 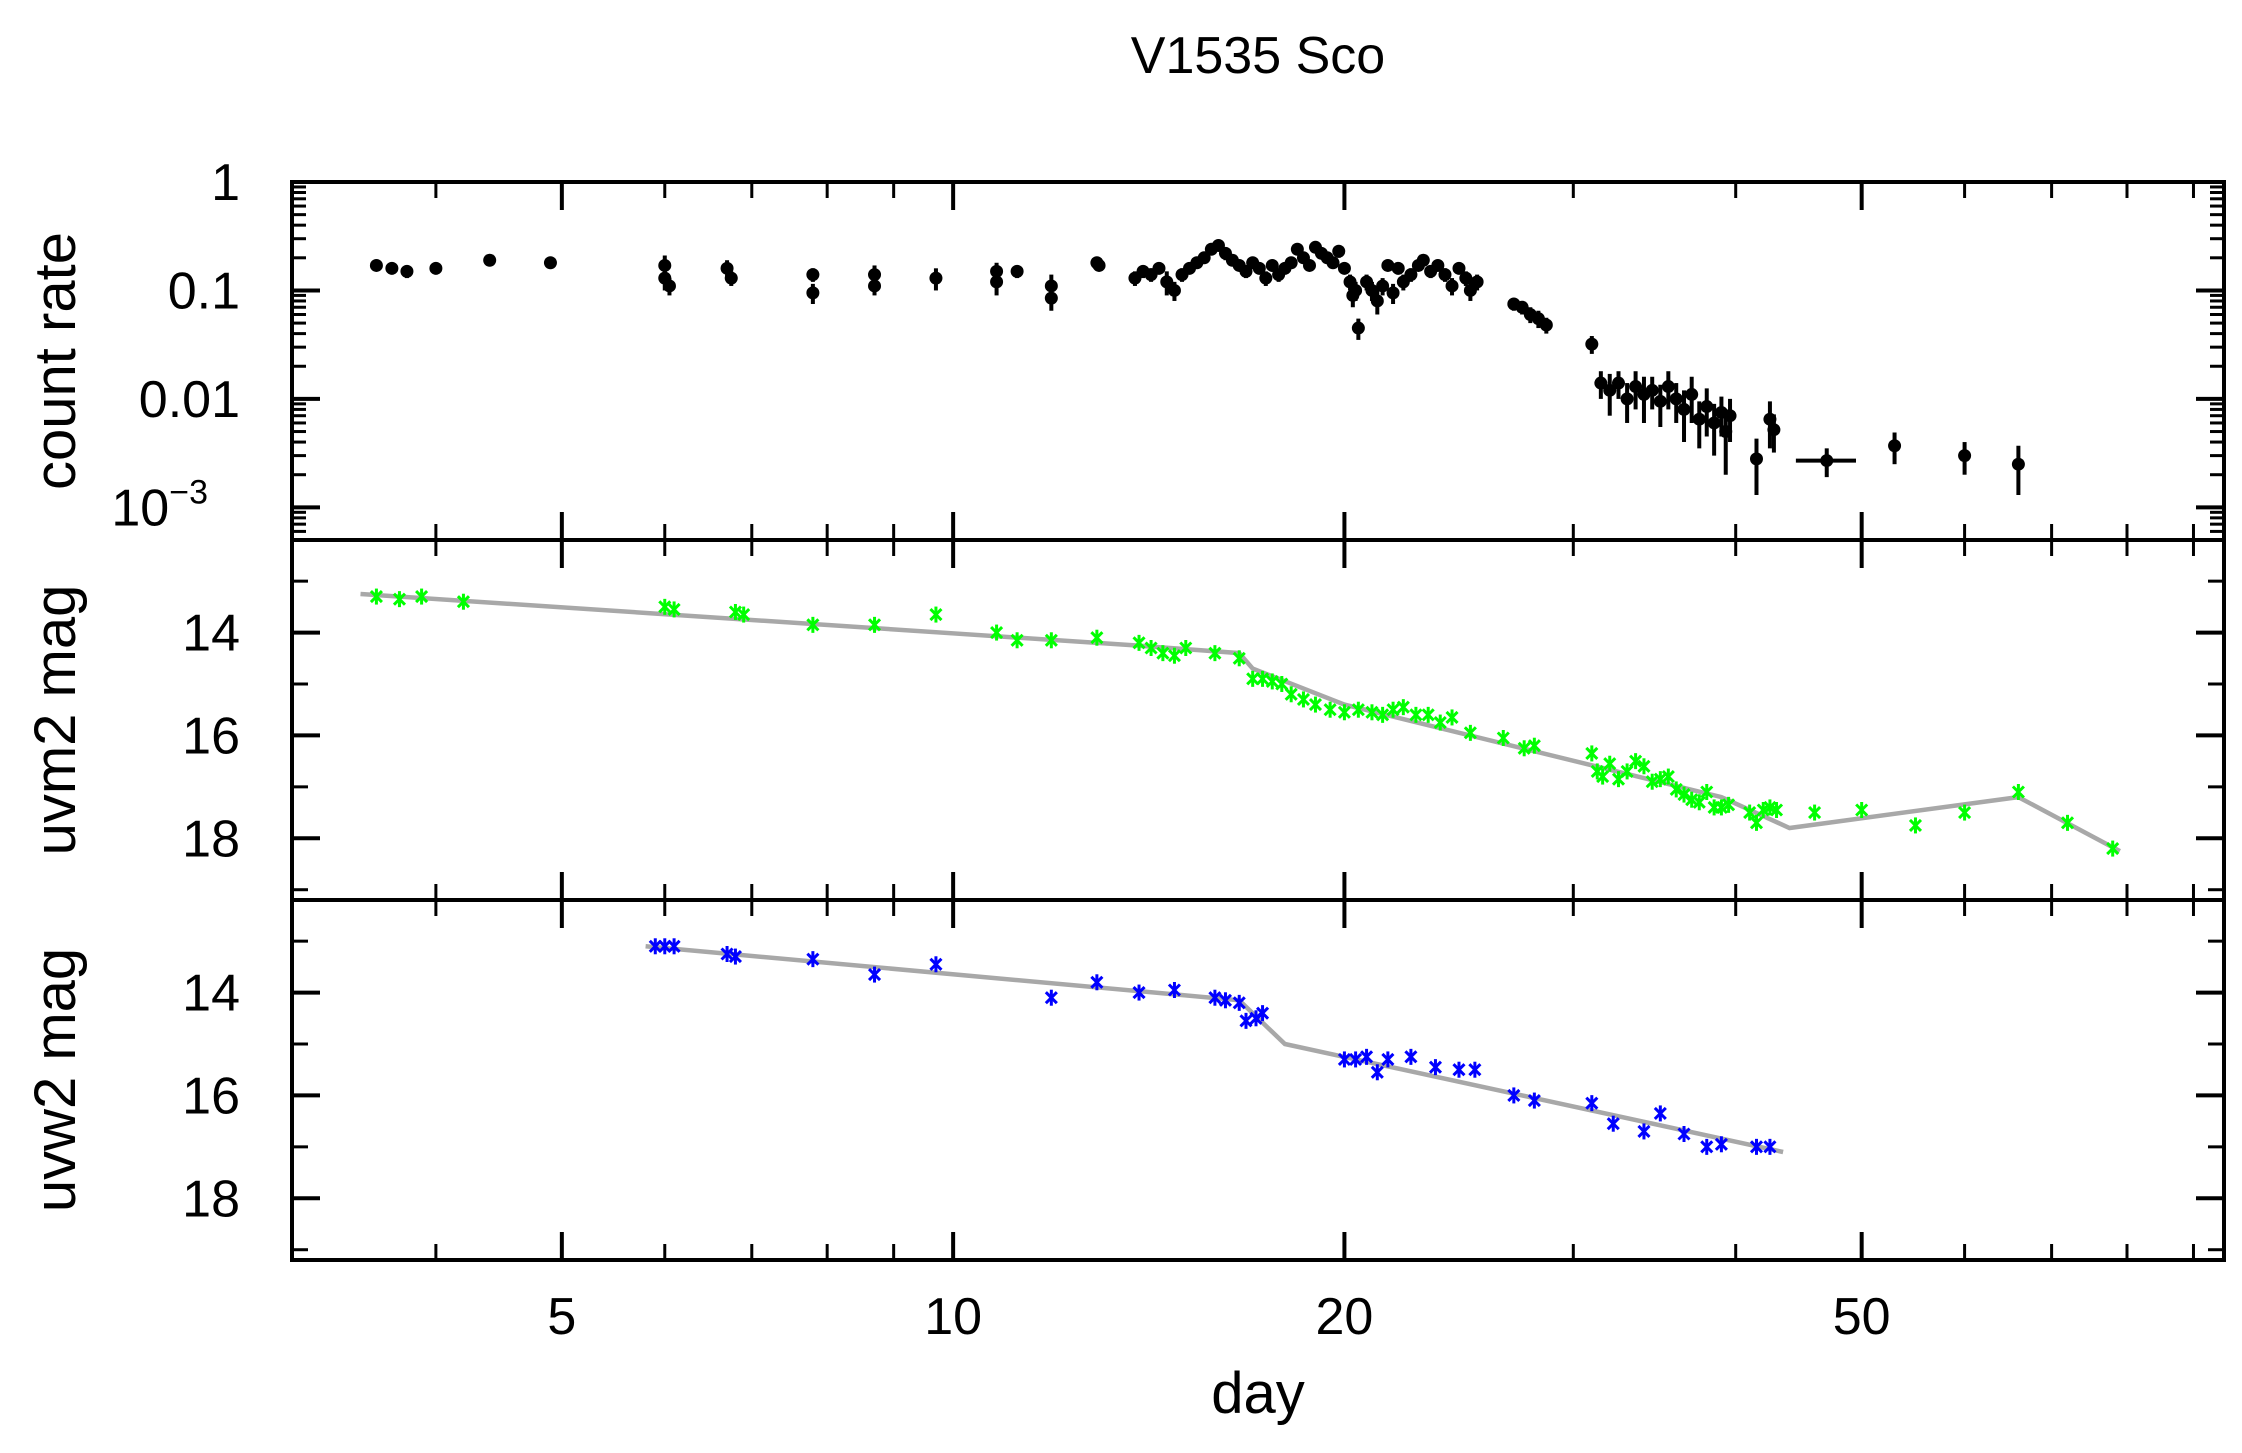 What do you see at coordinates (211, 1096) in the screenshot?
I see `y-tick-label: 16` at bounding box center [211, 1096].